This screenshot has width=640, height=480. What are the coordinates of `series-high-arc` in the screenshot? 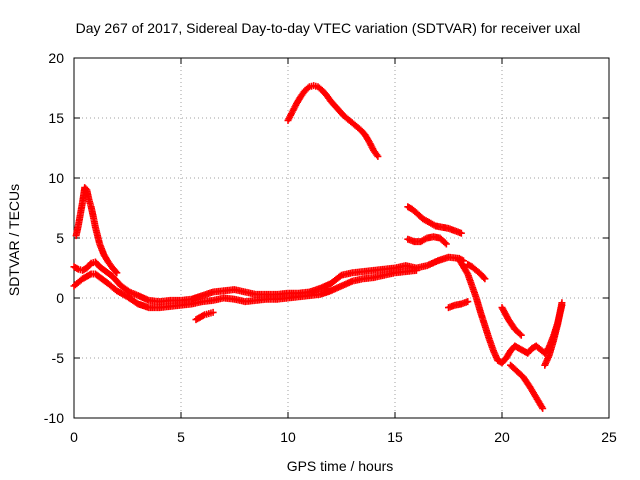 It's located at (333, 121).